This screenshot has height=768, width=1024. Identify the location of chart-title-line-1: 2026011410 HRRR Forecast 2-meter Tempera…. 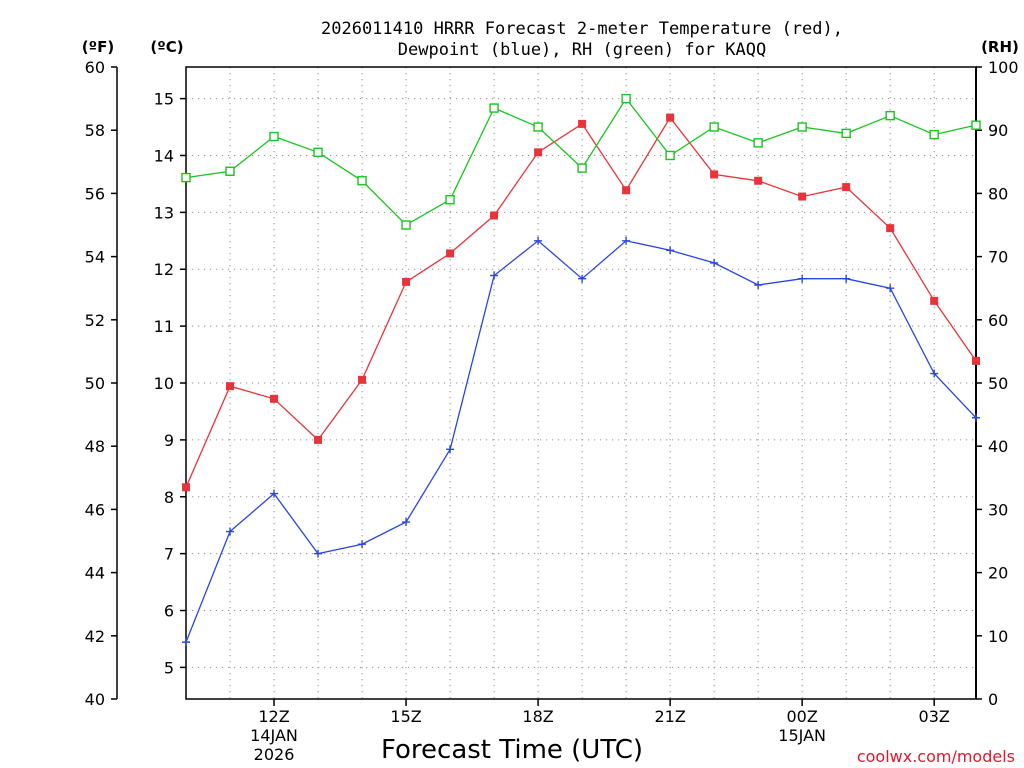
(582, 29).